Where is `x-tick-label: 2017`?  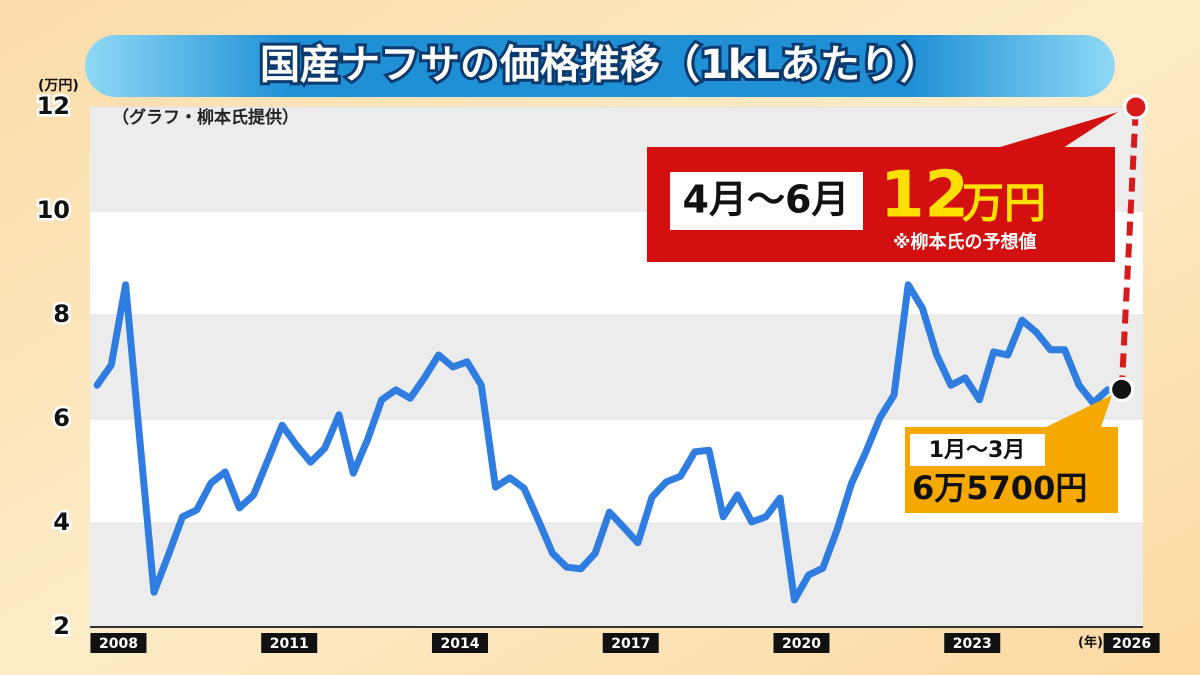 x-tick-label: 2017 is located at coordinates (630, 644).